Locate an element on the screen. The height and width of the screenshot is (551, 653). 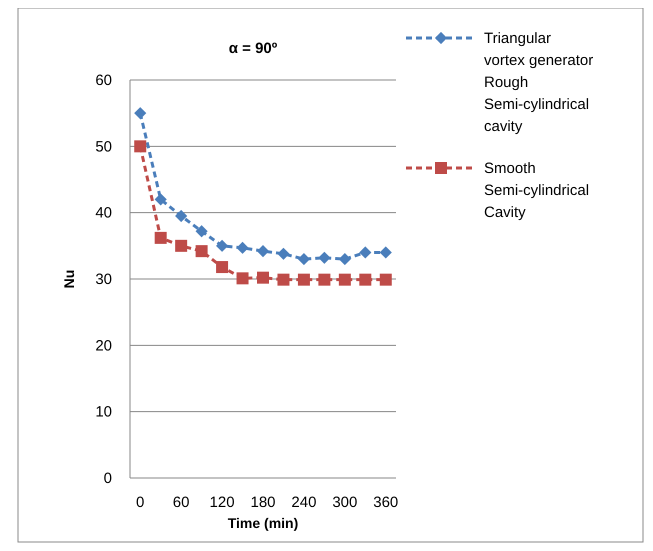
y-tick-label: 20 is located at coordinates (103, 345).